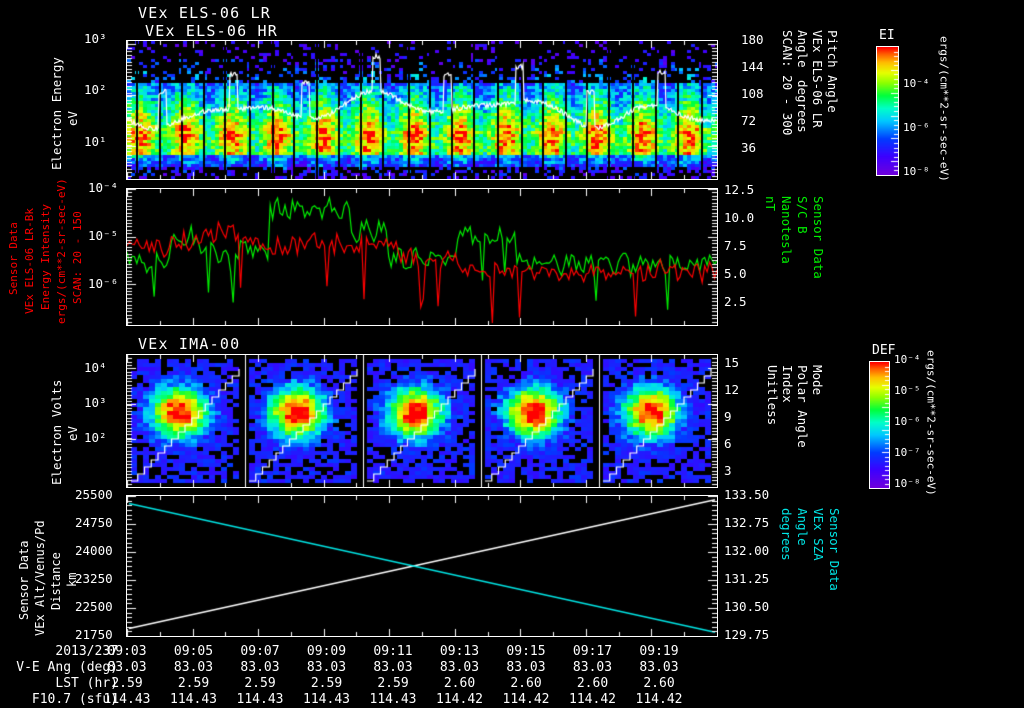 The height and width of the screenshot is (708, 1024). Describe the element at coordinates (907, 483) in the screenshot. I see `colorbar2-tick-4: 10⁻⁸` at that location.